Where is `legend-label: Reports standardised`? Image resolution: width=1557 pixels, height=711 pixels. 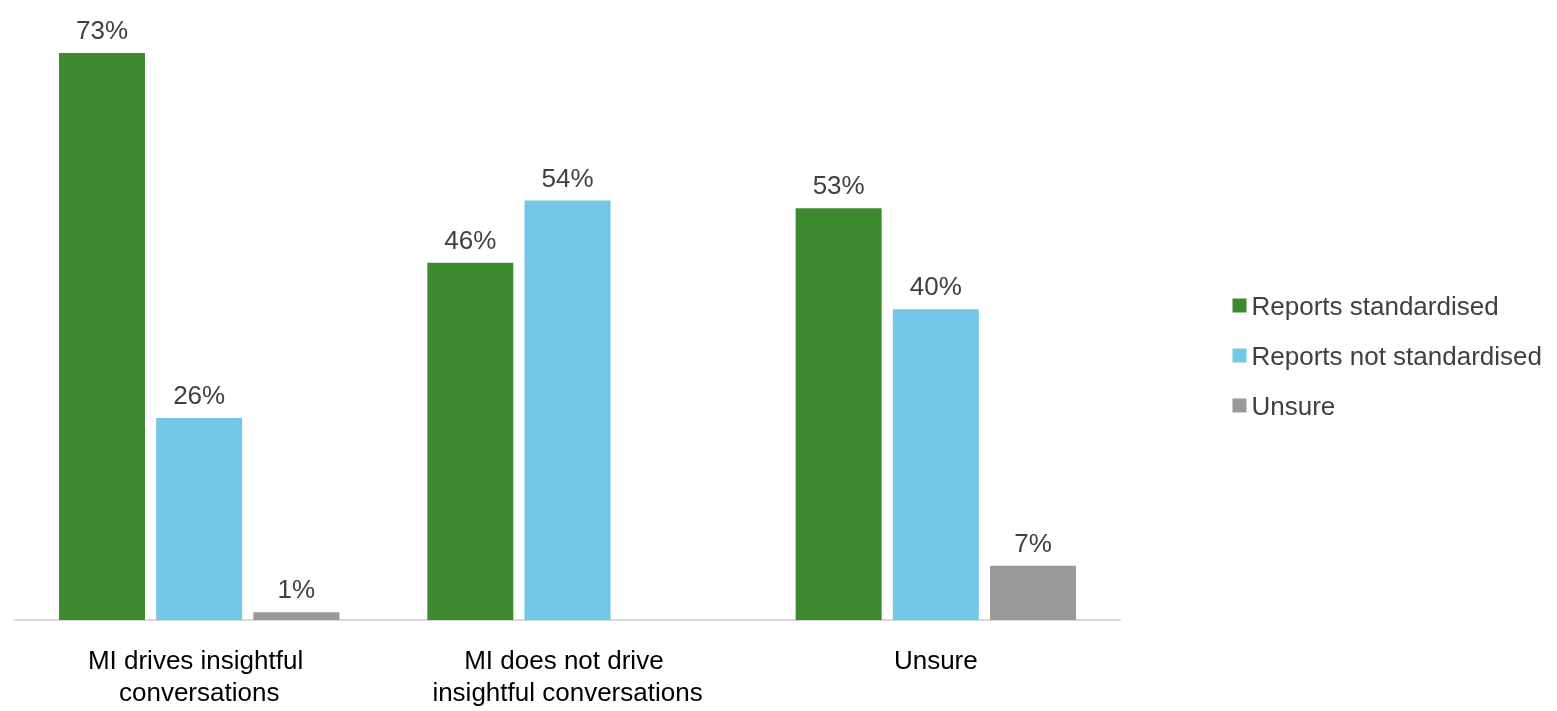 legend-label: Reports standardised is located at coordinates (1375, 305).